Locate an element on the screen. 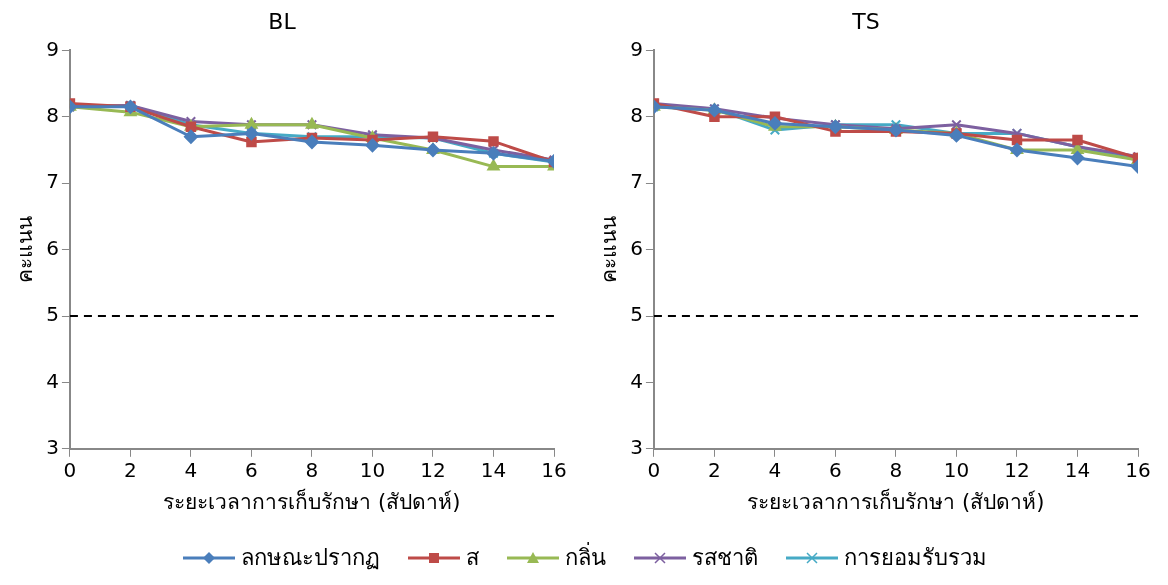  legend-label: รสชาติ is located at coordinates (725, 558).